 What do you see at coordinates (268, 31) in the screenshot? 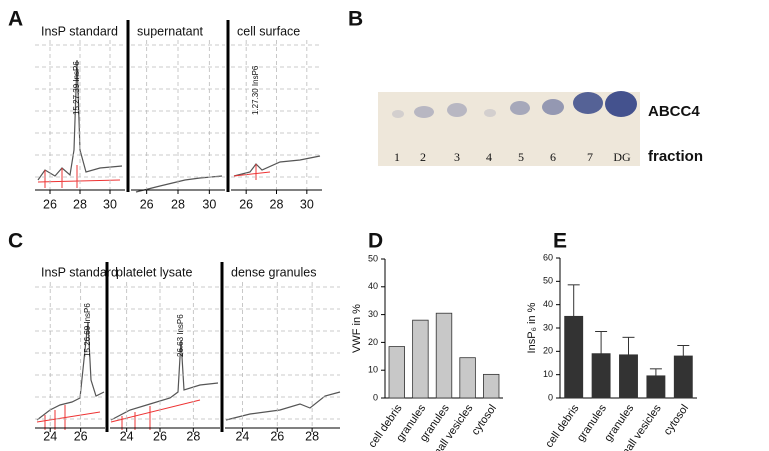
I see `section-title: cell surface` at bounding box center [268, 31].